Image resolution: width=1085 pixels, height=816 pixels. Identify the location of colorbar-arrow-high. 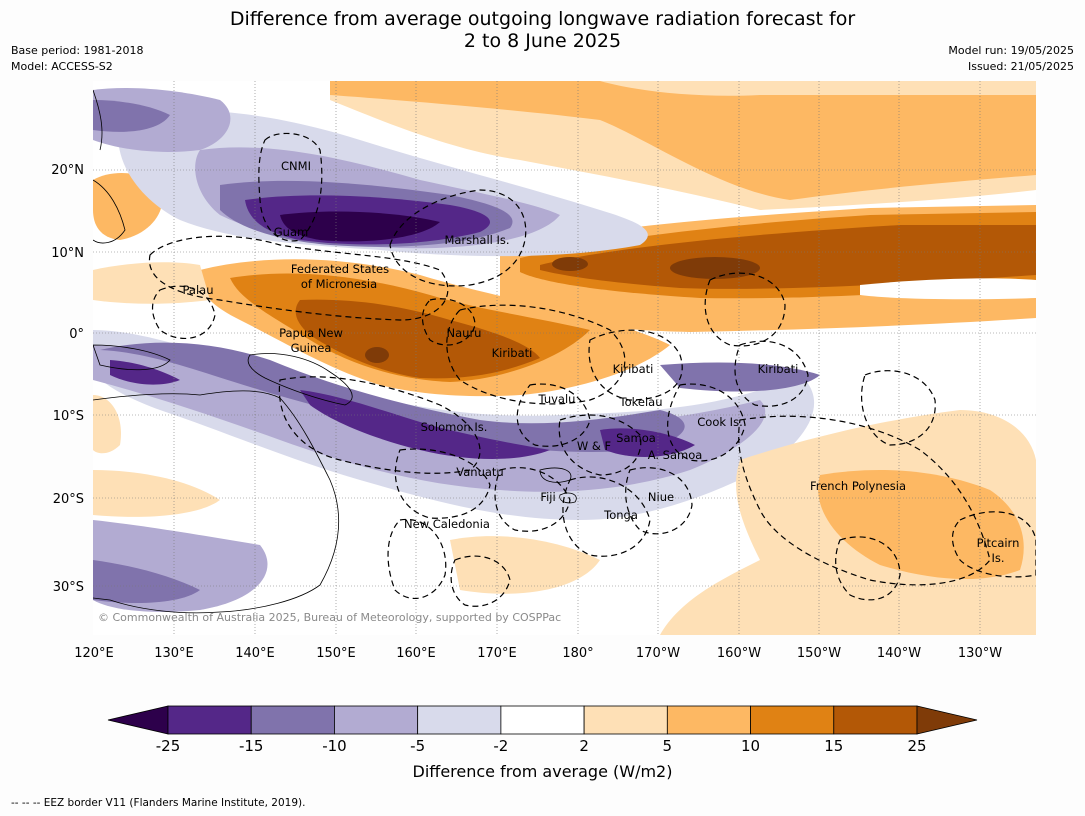
(947, 720).